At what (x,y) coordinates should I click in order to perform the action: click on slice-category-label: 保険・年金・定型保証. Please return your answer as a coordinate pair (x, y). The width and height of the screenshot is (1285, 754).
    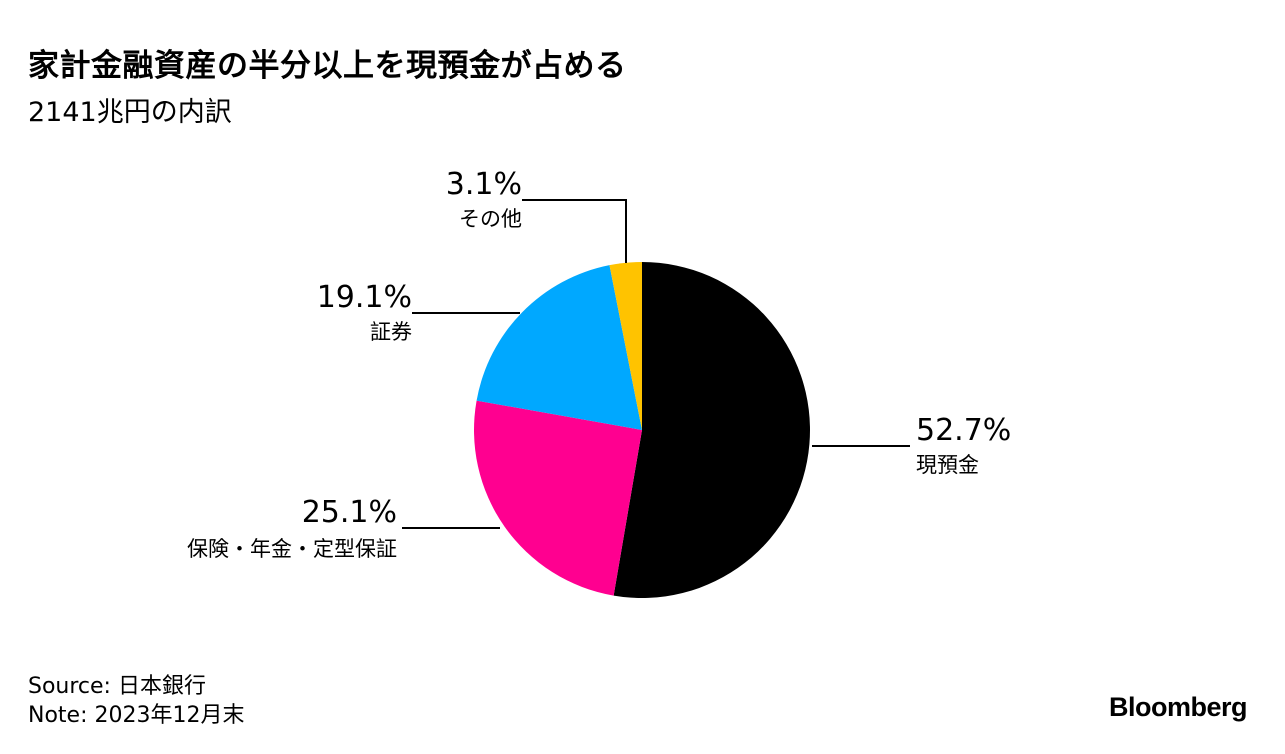
    Looking at the image, I should click on (292, 549).